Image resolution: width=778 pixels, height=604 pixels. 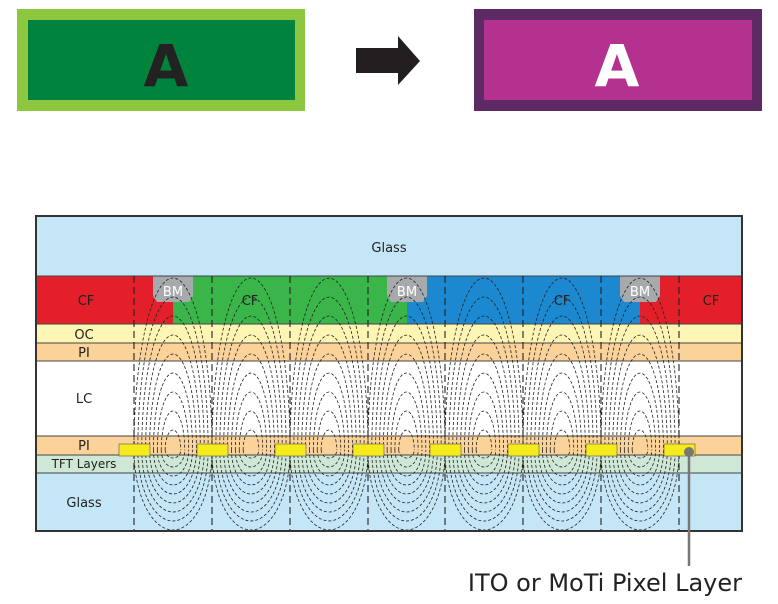 I want to click on pixel-electrodes, so click(x=407, y=450).